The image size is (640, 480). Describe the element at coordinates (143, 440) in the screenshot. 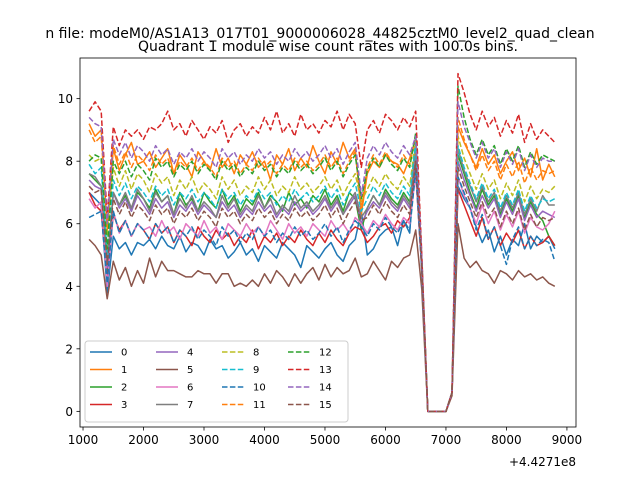

I see `x-tick-label: 2000` at that location.